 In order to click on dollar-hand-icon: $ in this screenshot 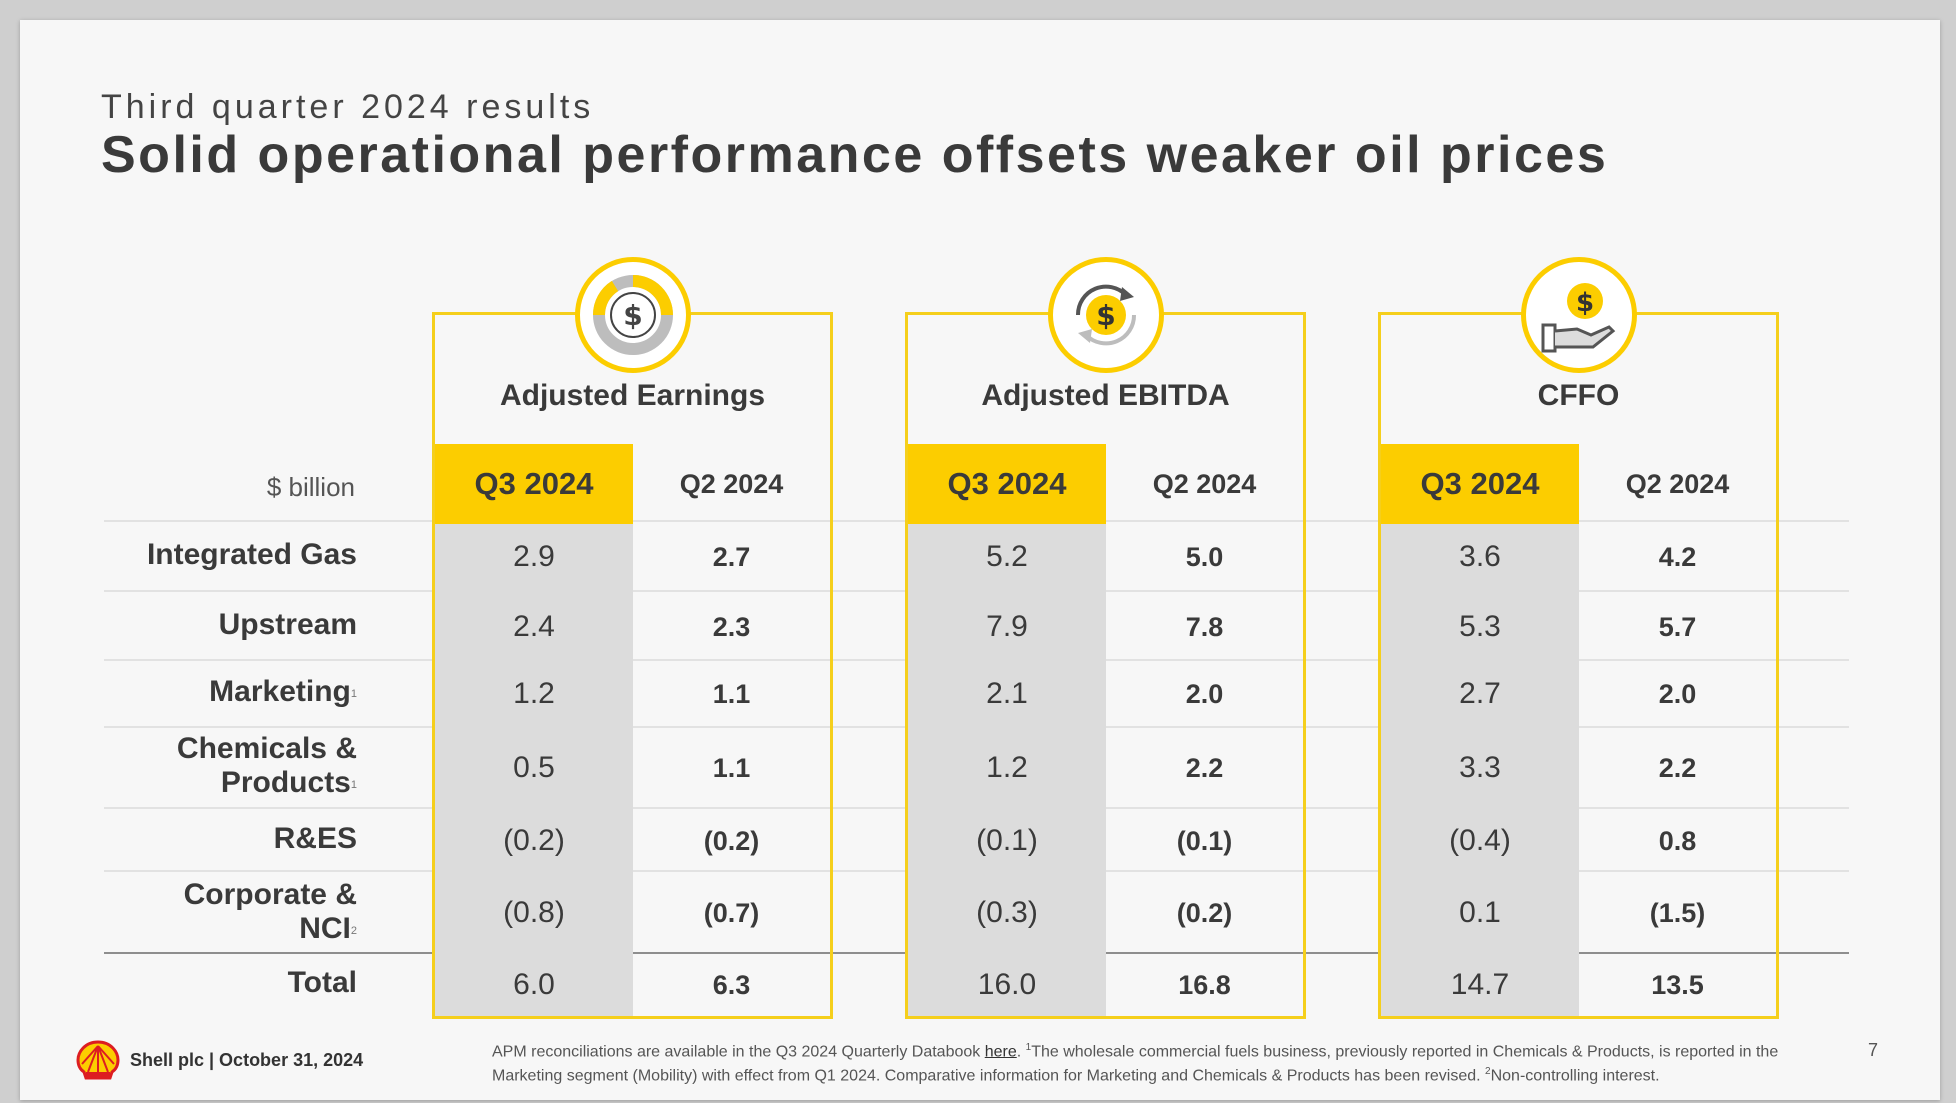, I will do `click(1578, 315)`.